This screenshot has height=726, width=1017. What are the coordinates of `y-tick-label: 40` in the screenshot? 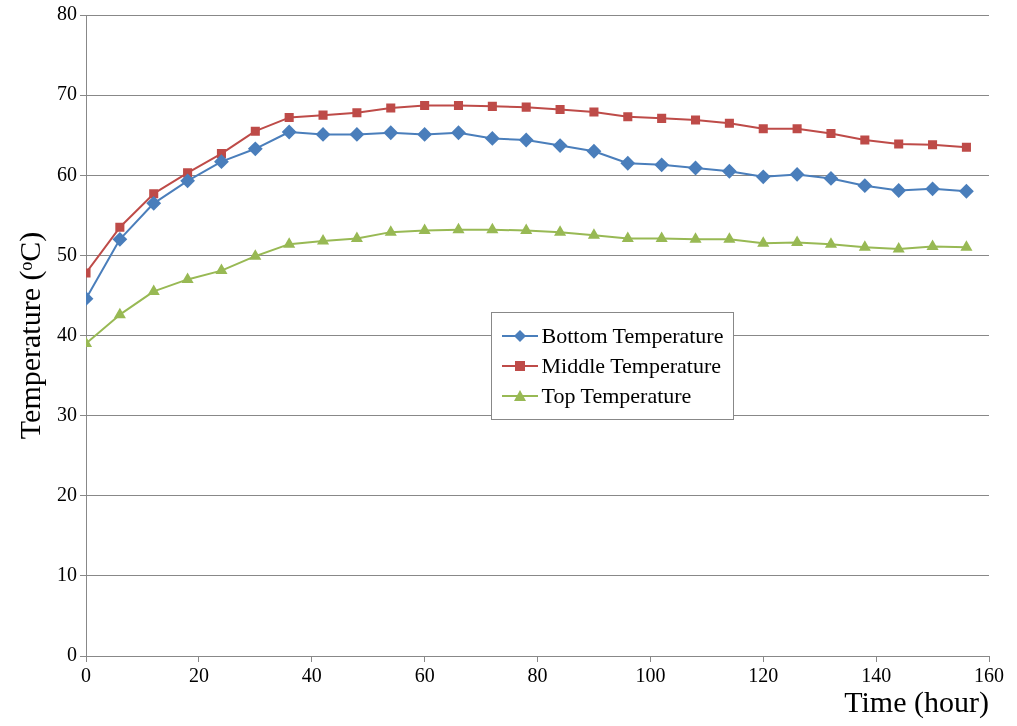 It's located at (67, 333).